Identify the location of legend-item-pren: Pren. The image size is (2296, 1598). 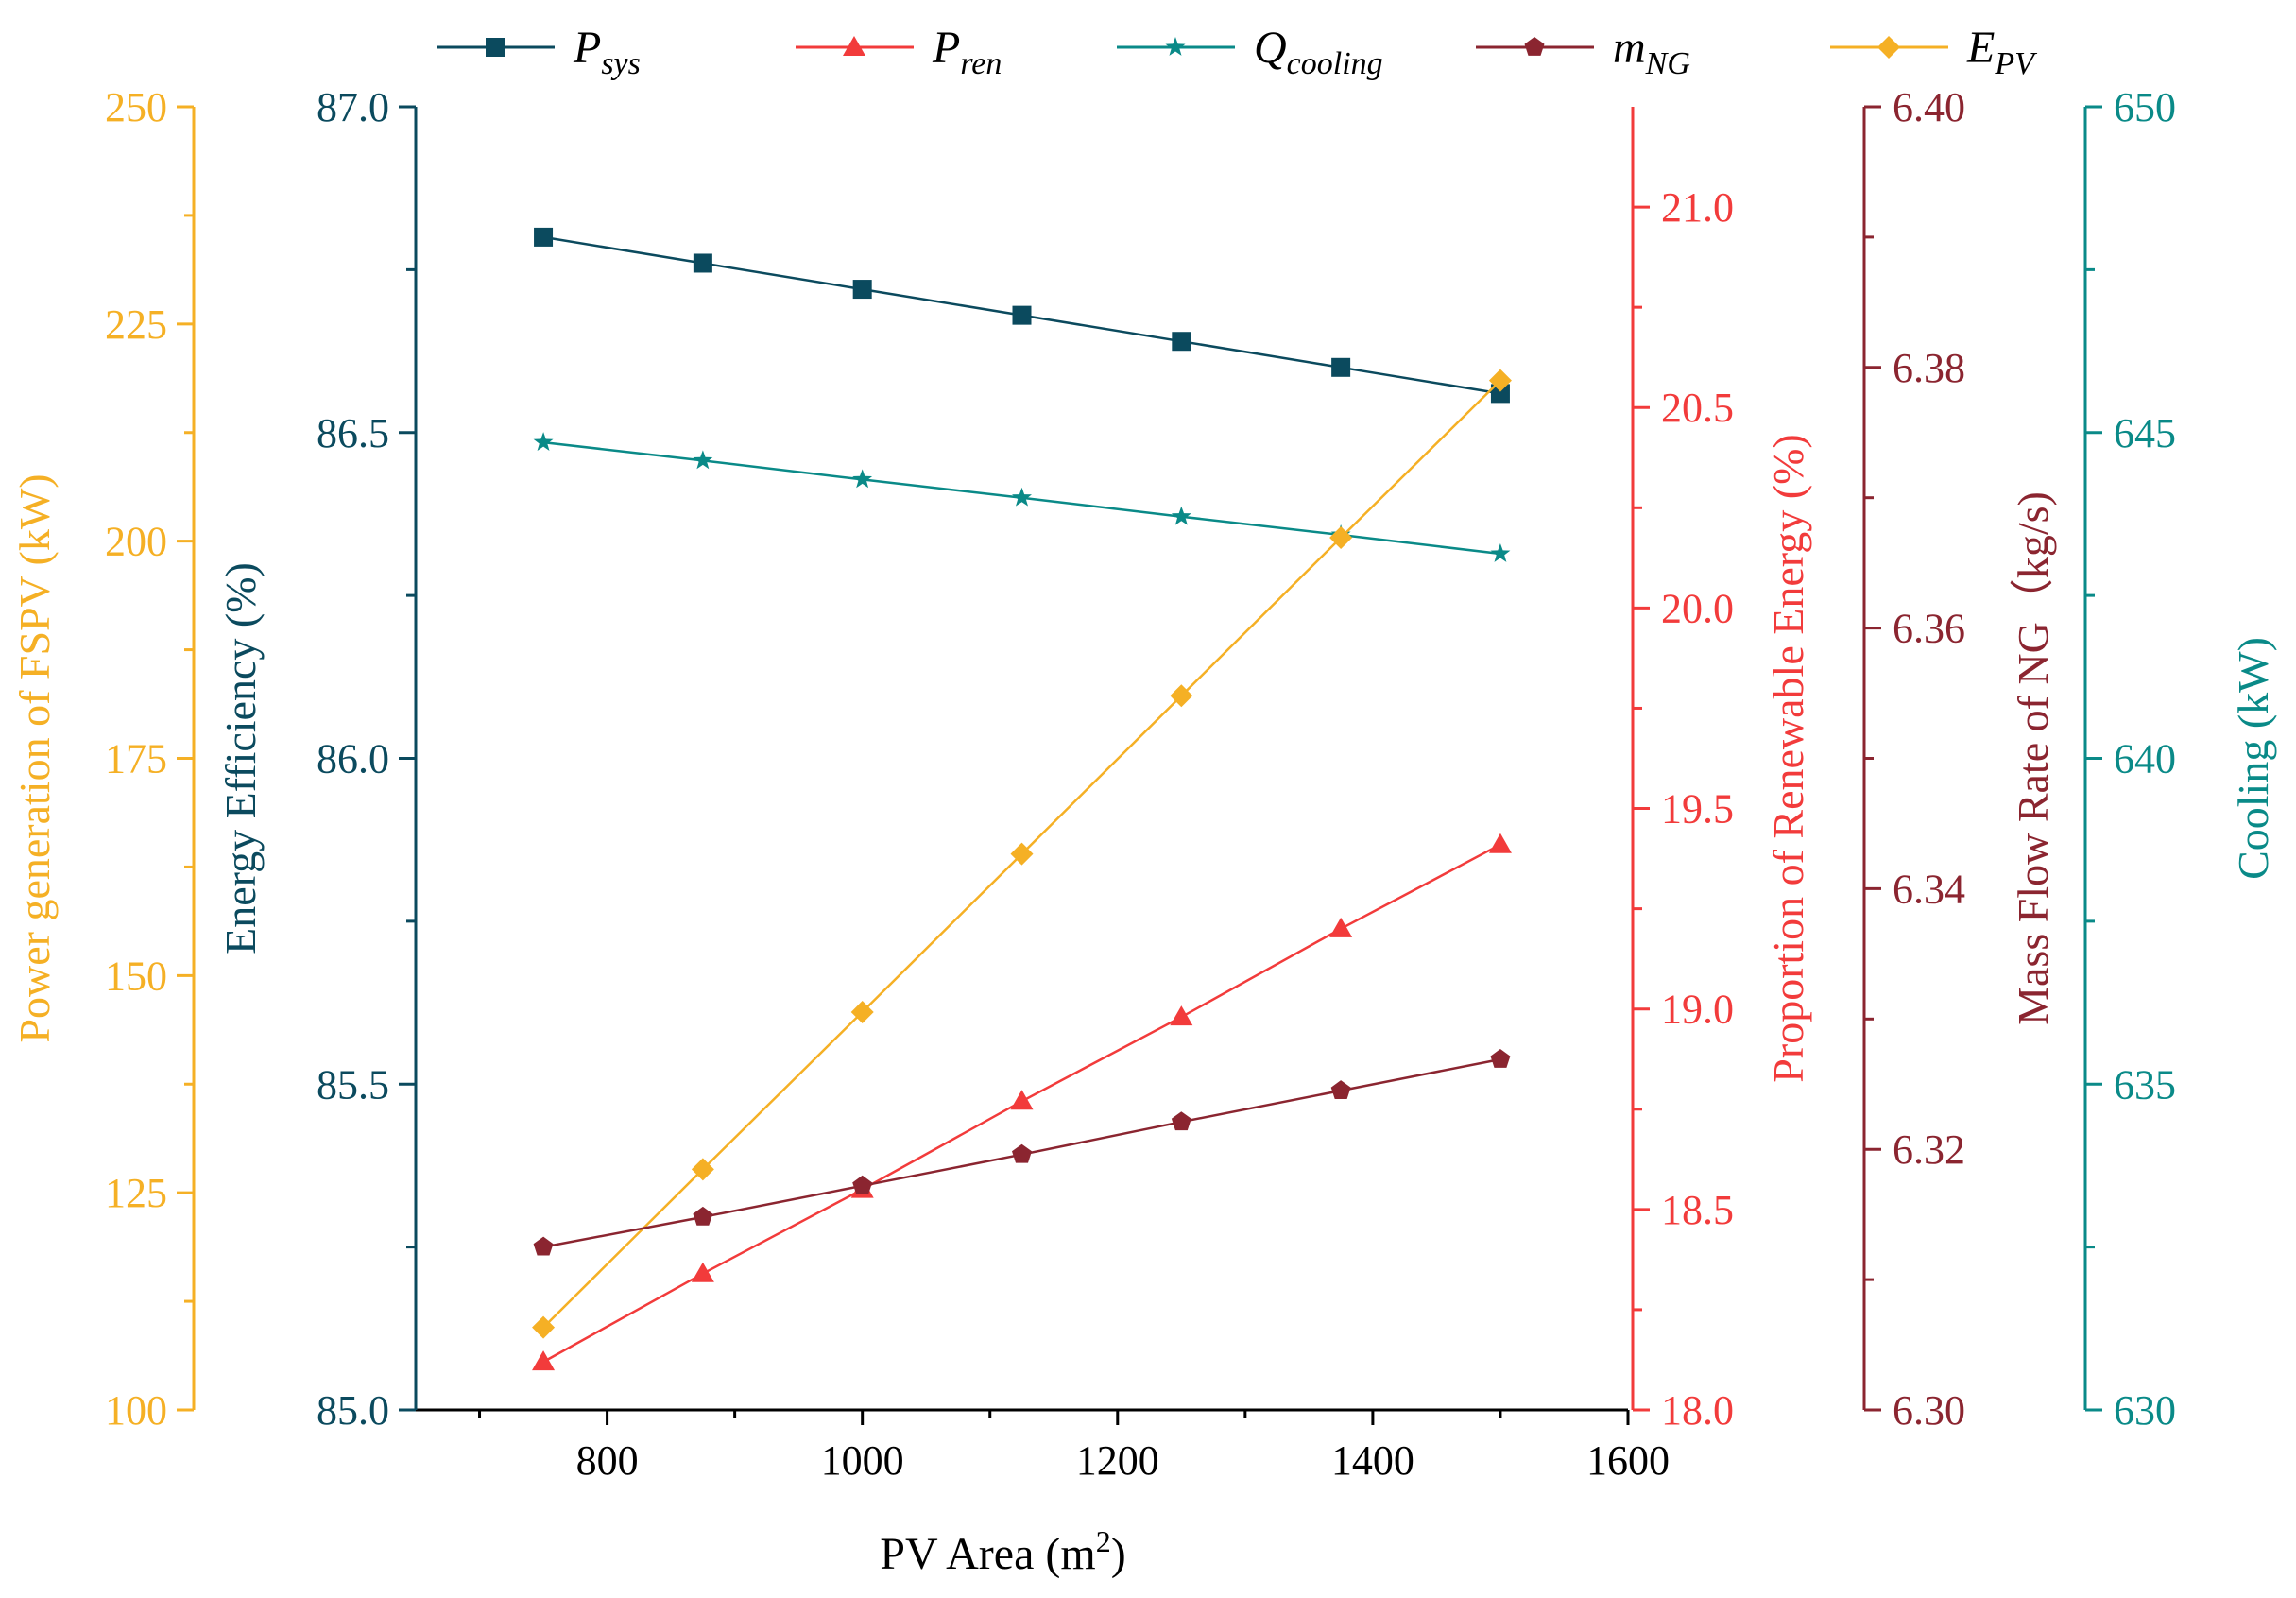
(899, 52).